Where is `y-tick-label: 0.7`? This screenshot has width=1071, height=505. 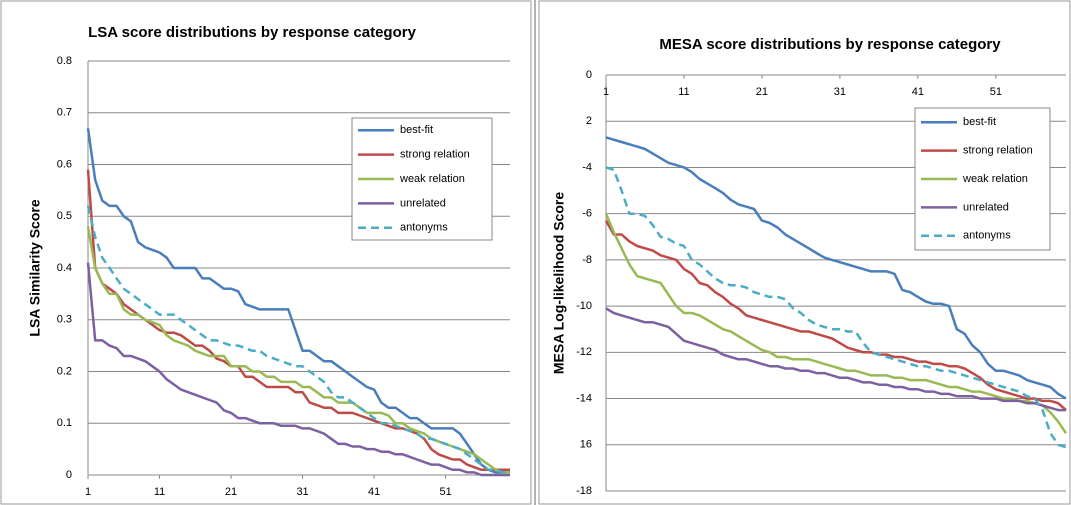 y-tick-label: 0.7 is located at coordinates (64, 113).